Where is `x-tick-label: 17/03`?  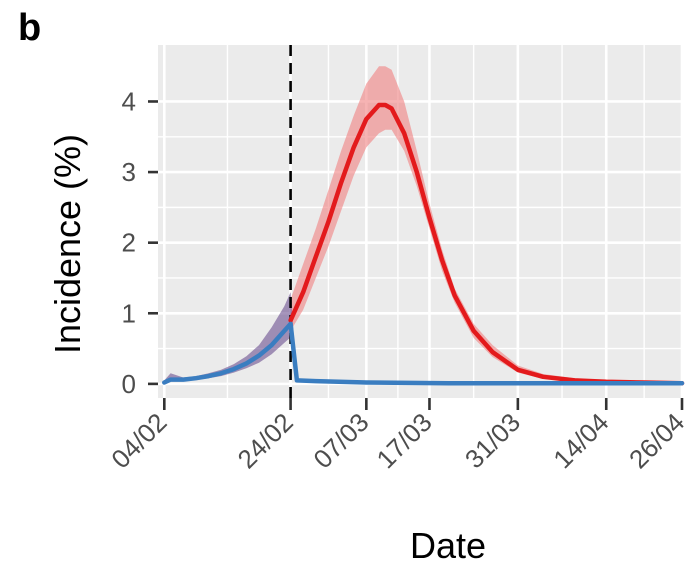 x-tick-label: 17/03 is located at coordinates (403, 440).